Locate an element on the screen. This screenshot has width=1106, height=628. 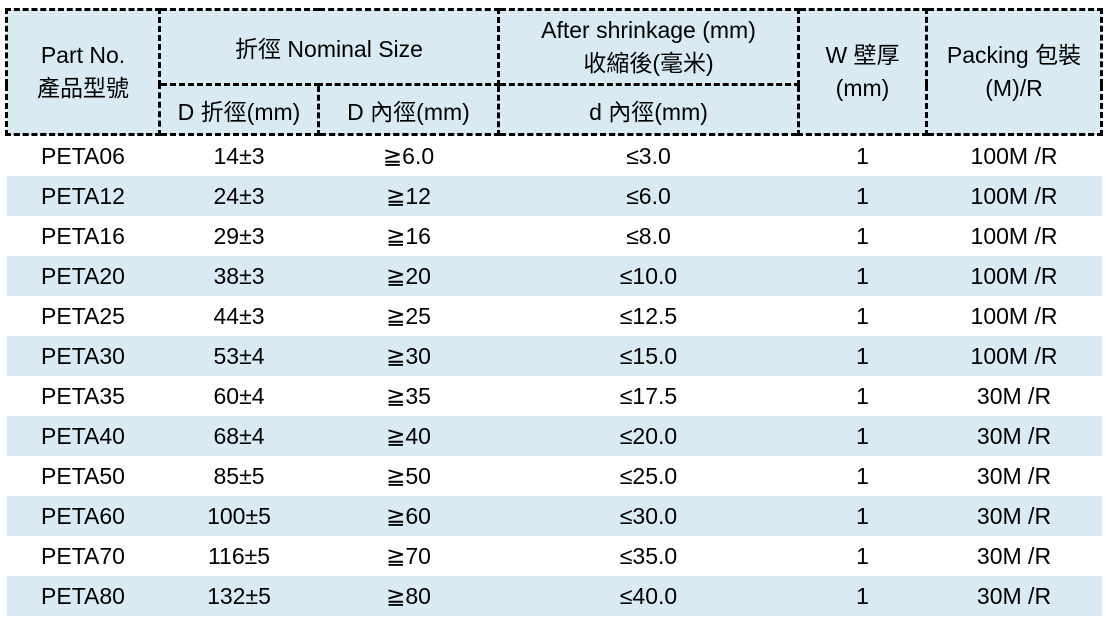
cell-d-after: ≤40.0 is located at coordinates (648, 596).